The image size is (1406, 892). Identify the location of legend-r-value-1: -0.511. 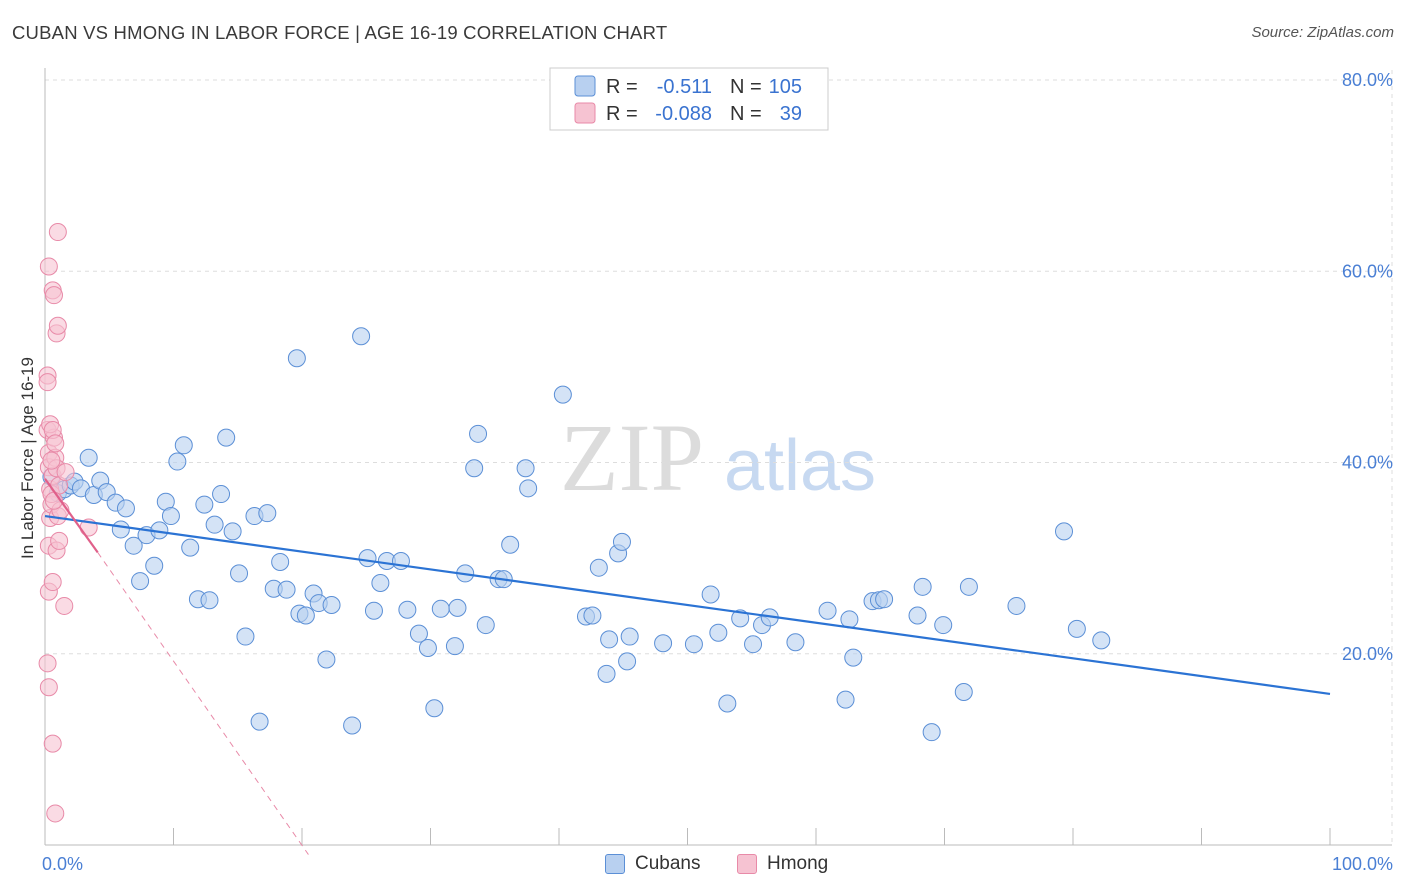
(684, 87).